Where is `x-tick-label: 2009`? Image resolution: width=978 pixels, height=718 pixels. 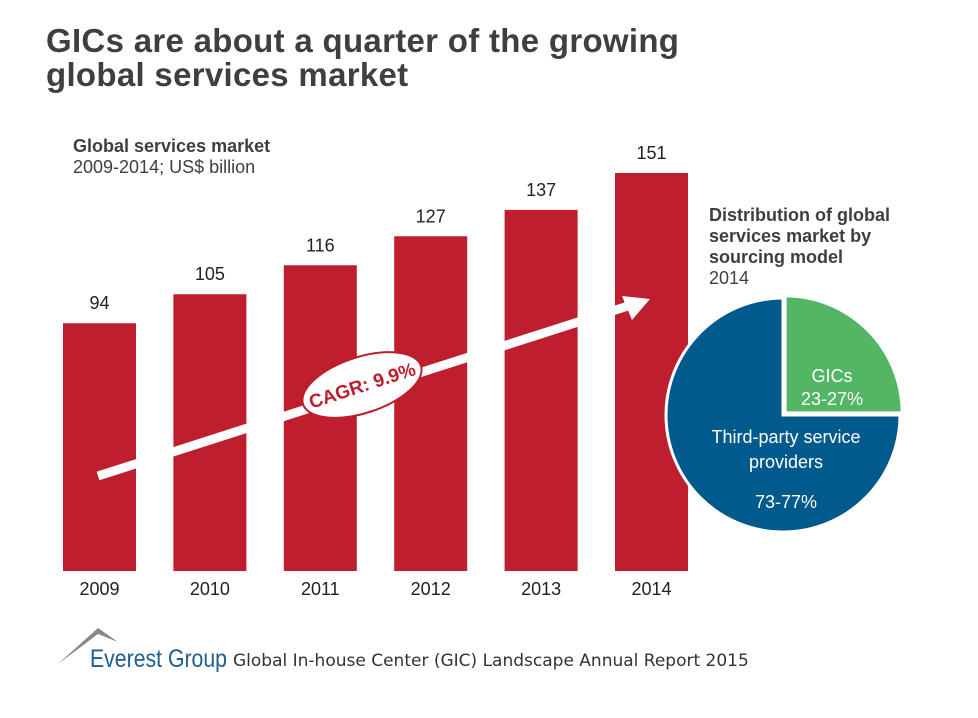
x-tick-label: 2009 is located at coordinates (99, 589).